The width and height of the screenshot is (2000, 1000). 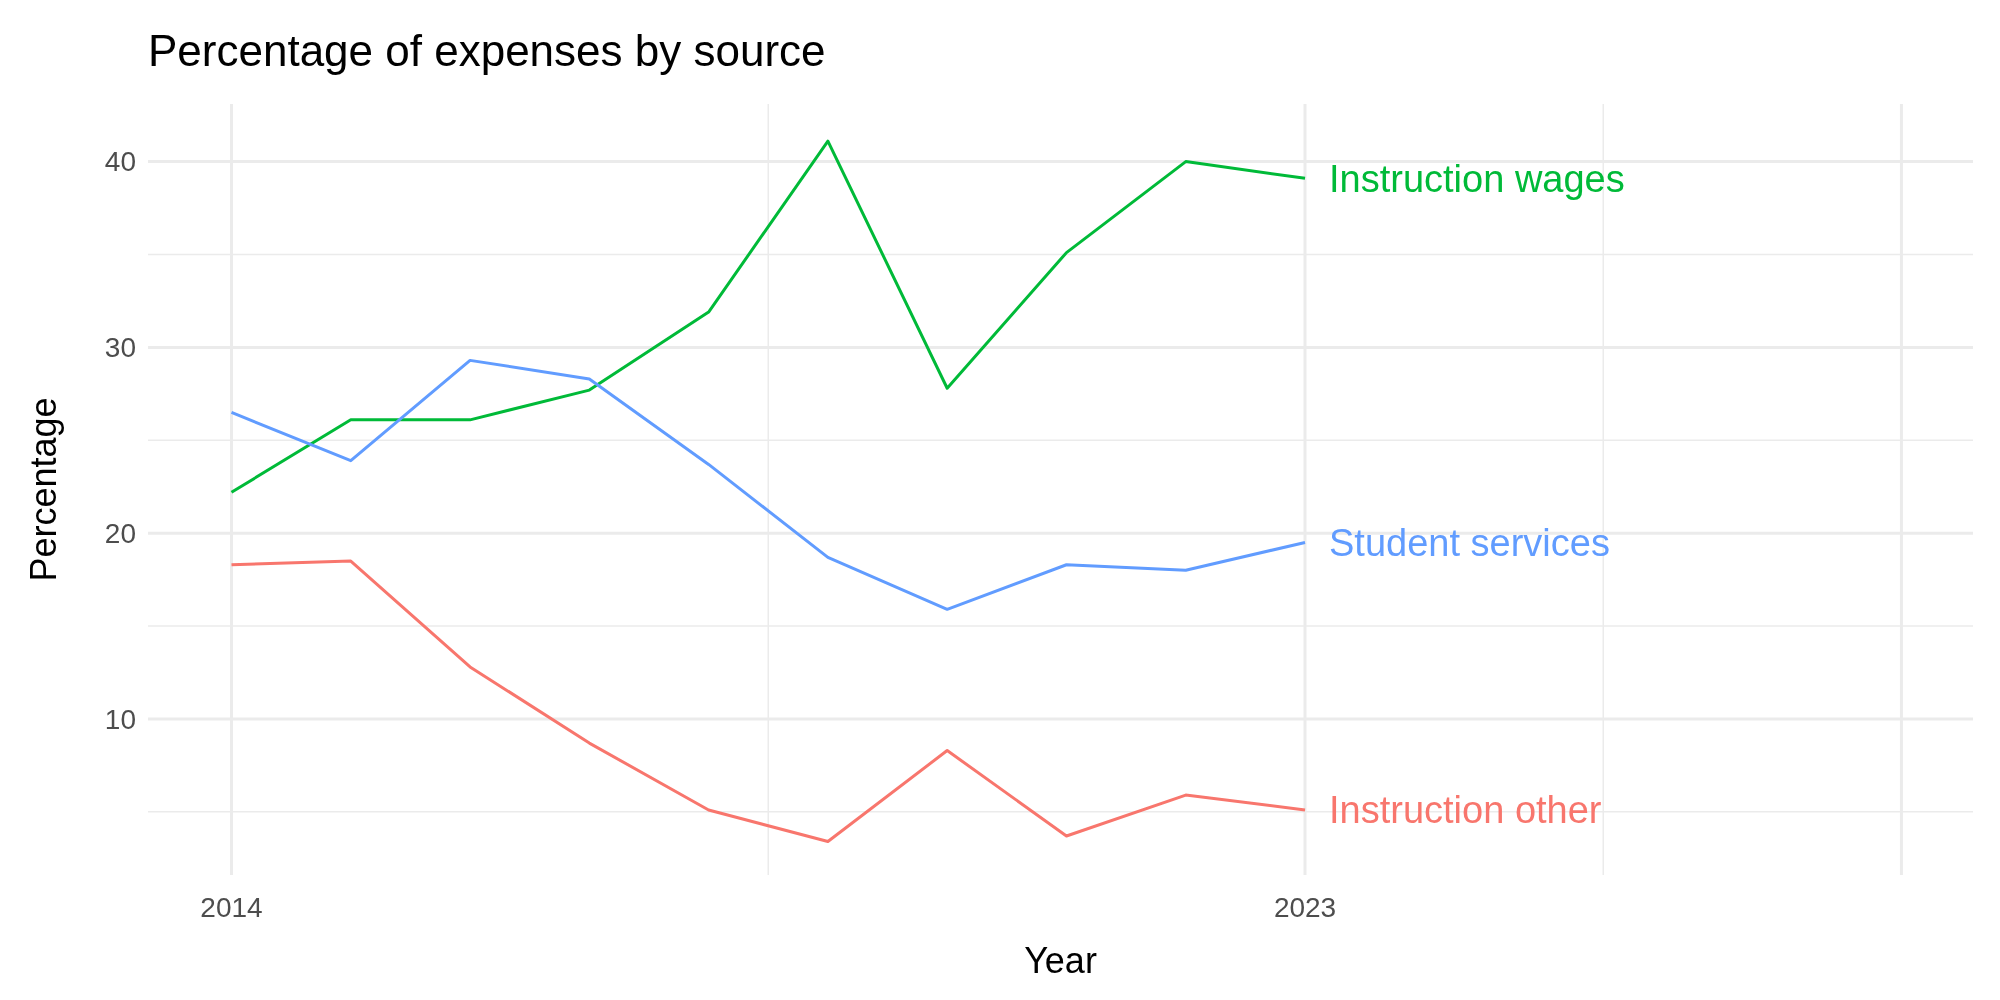 What do you see at coordinates (231, 907) in the screenshot?
I see `x-tick-label: 2014` at bounding box center [231, 907].